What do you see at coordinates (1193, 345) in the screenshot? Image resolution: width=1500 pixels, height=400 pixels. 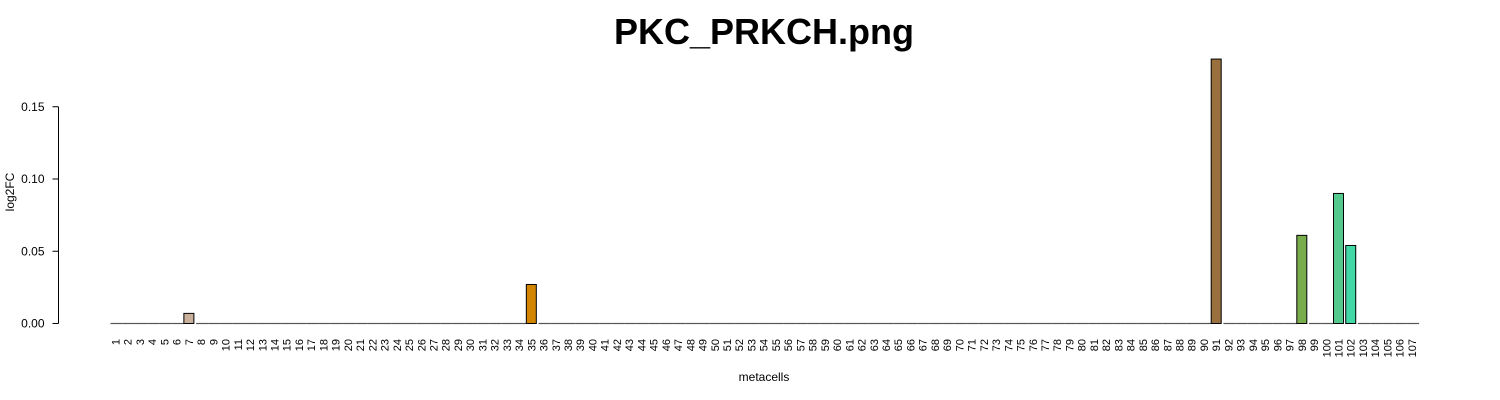 I see `x-tick-label: 89` at bounding box center [1193, 345].